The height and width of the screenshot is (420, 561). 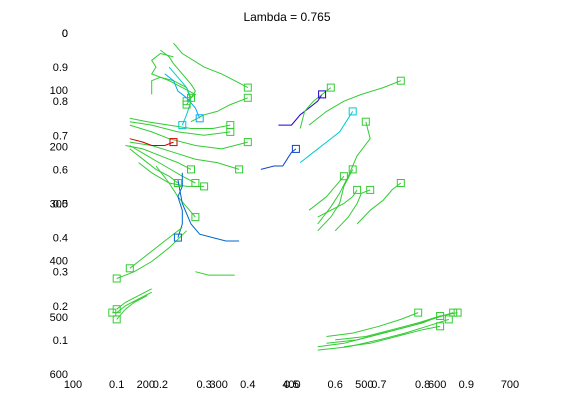 I want to click on x-tick-label-13: 0.6, so click(x=335, y=385).